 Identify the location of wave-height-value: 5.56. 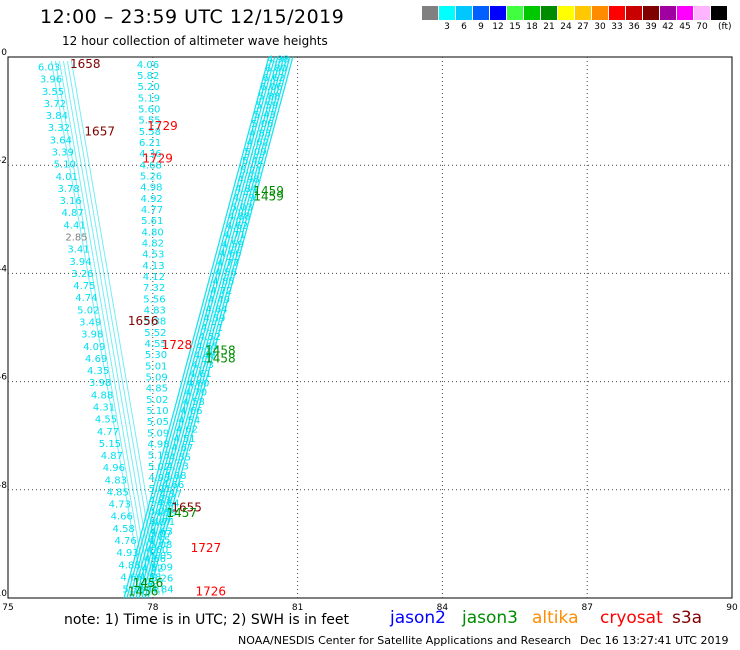
(154, 299).